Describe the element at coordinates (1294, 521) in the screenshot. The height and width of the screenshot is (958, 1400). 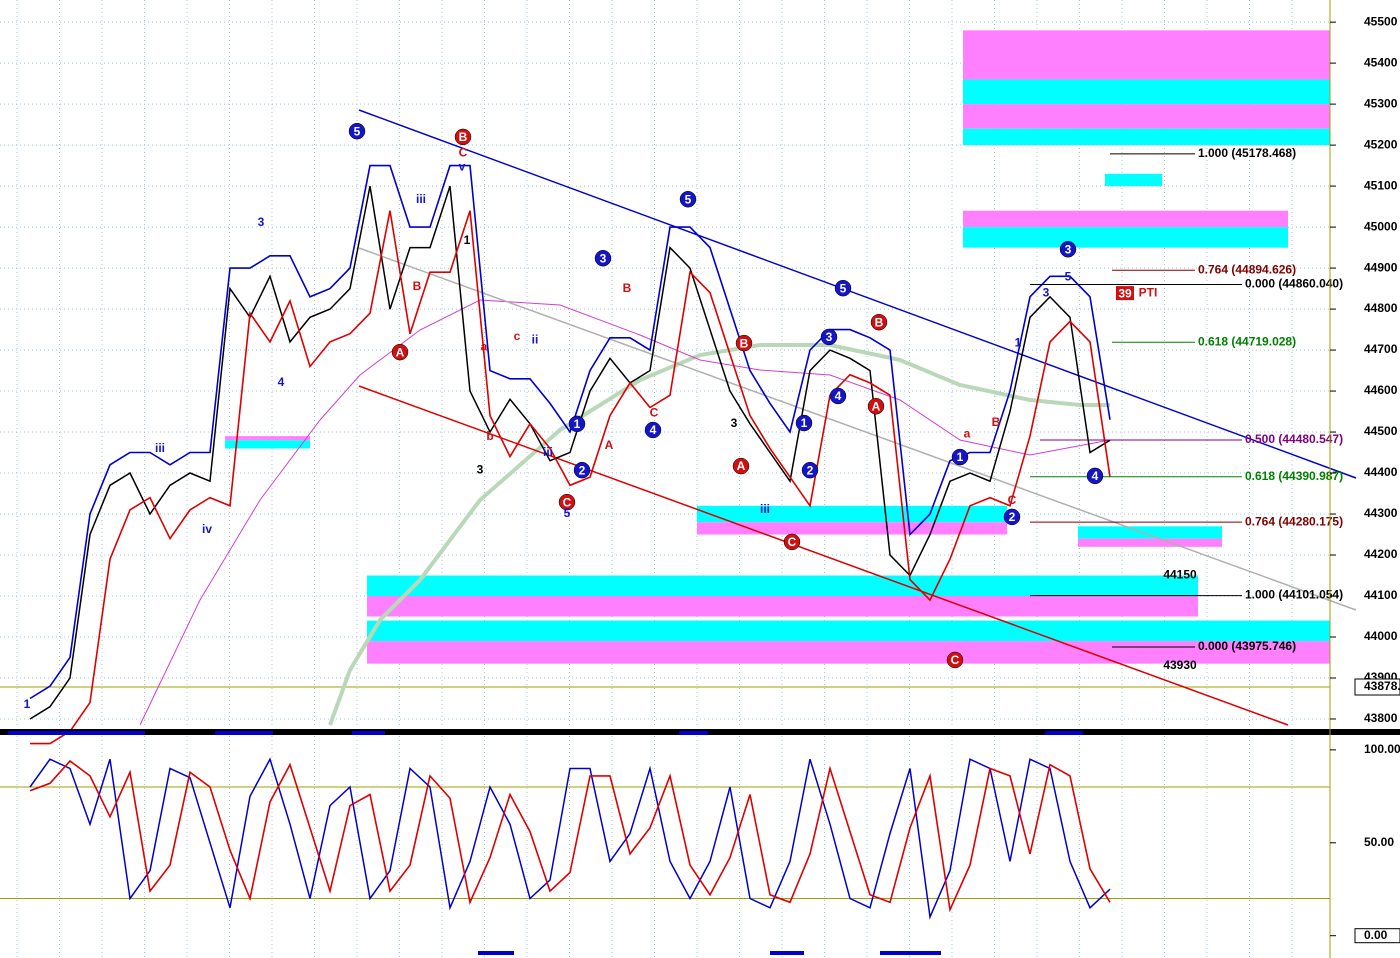
I see `fib-label: 0.764 (44280.175)` at that location.